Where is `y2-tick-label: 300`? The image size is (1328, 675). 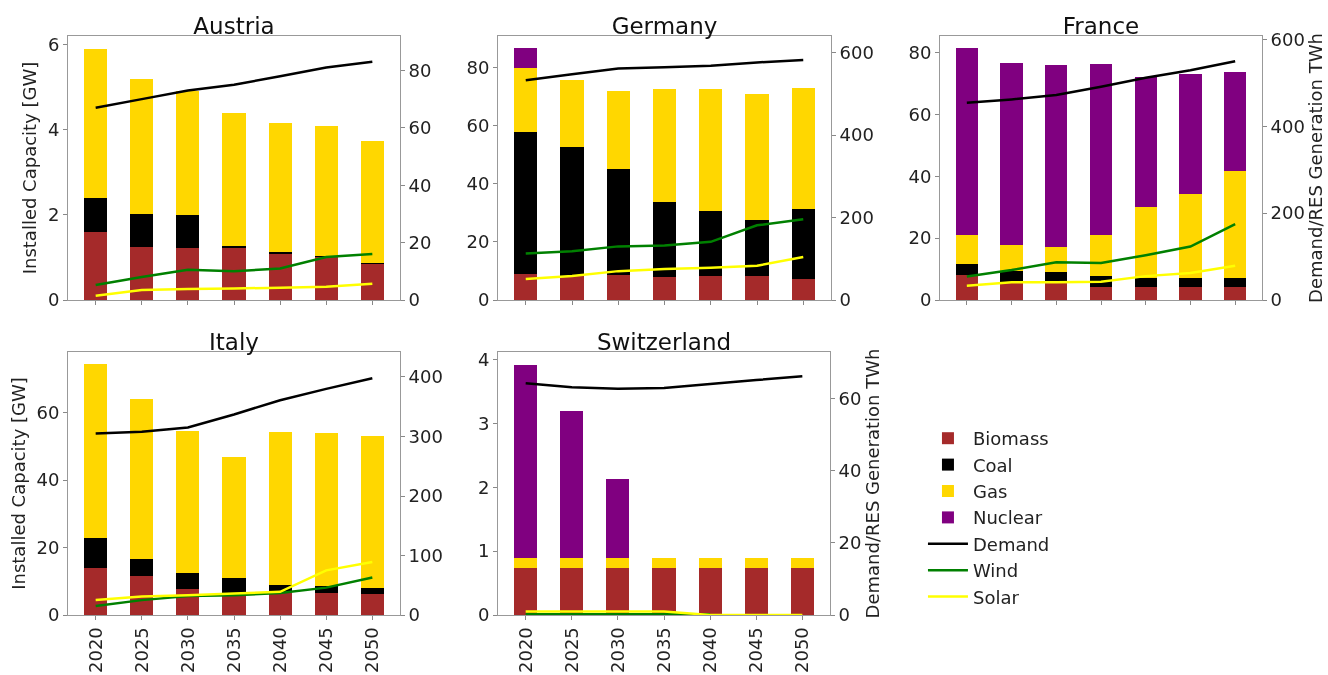 y2-tick-label: 300 is located at coordinates (425, 436).